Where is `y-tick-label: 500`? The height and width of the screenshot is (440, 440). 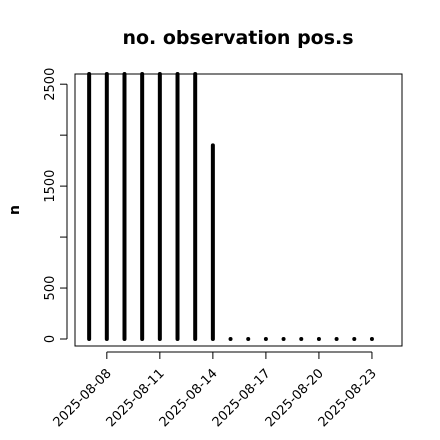 y-tick-label: 500 is located at coordinates (50, 288).